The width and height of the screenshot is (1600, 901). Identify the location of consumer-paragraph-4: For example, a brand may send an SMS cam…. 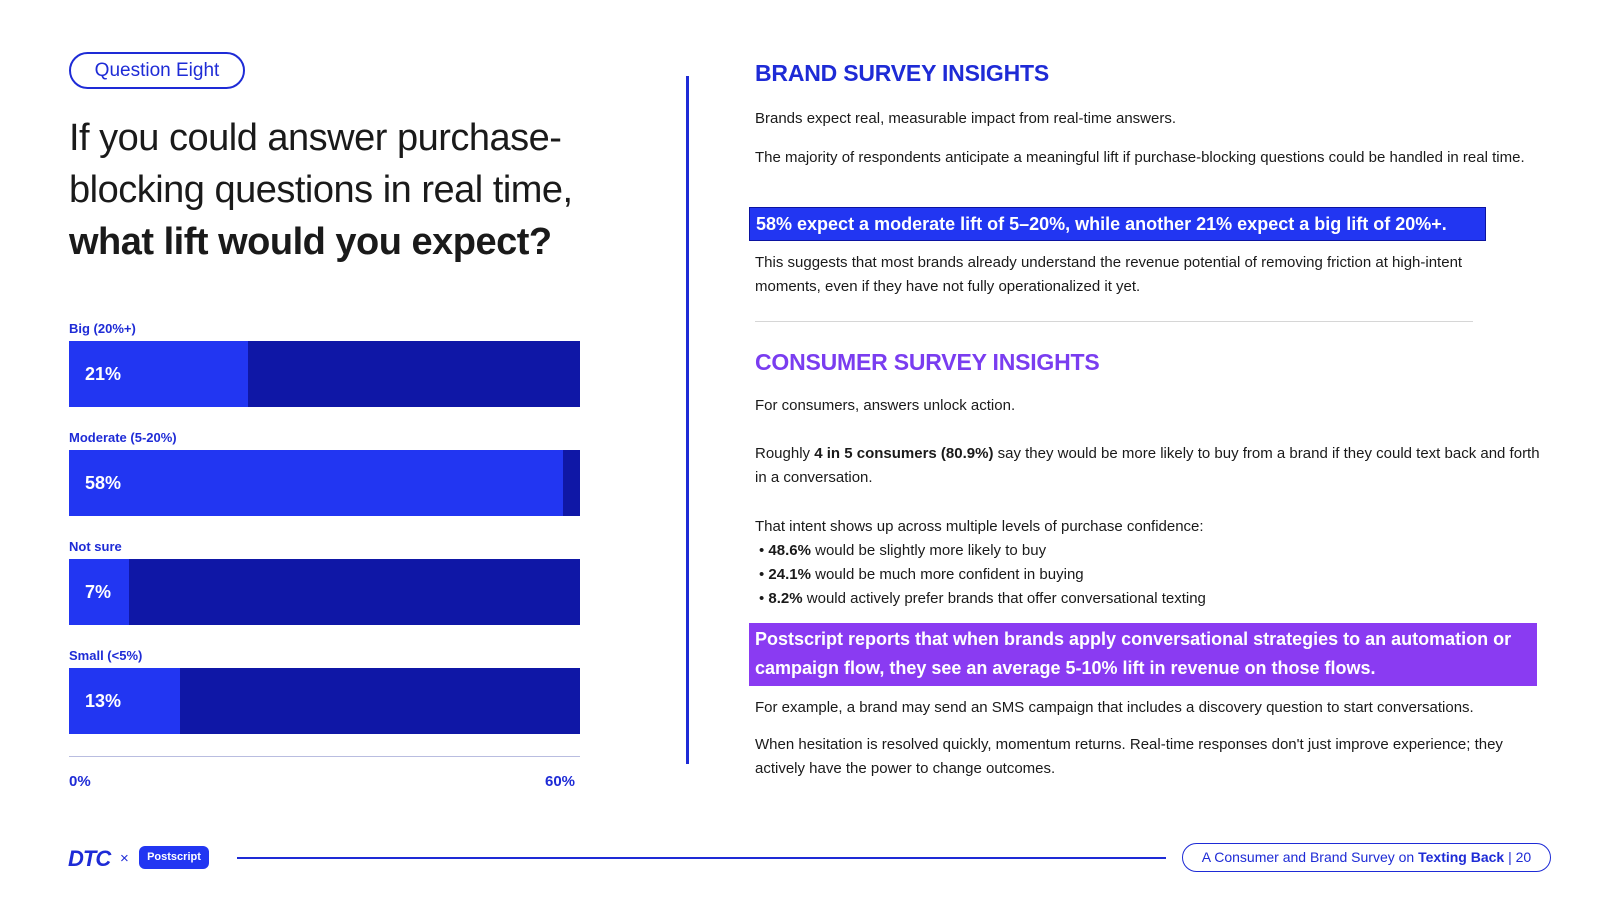
(1114, 707).